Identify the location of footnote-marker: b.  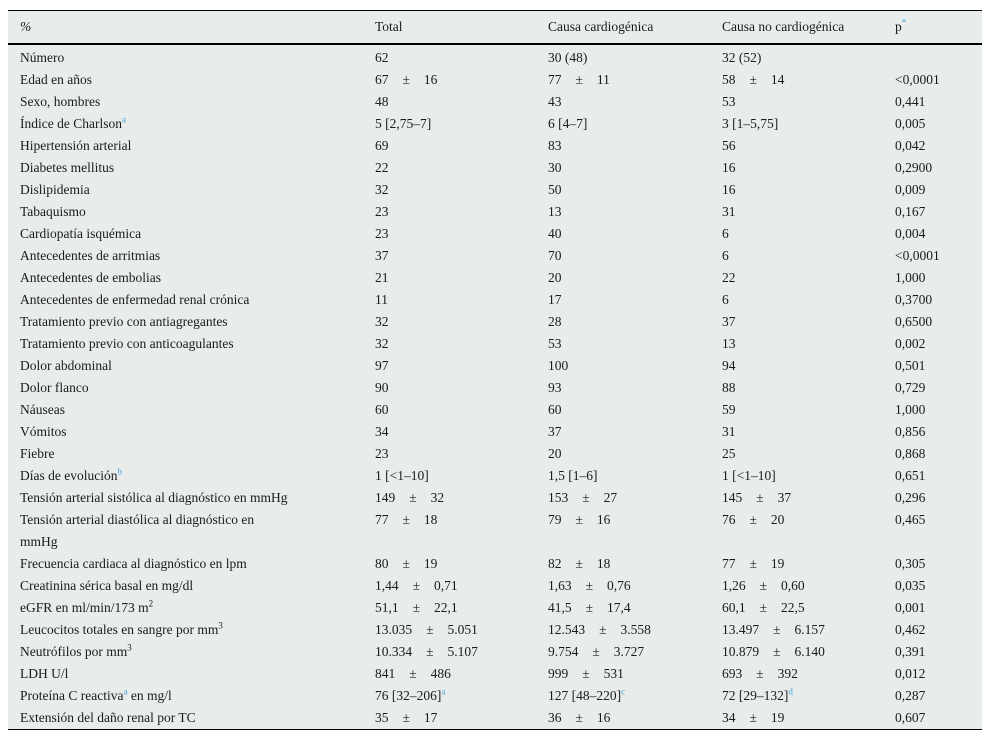
(119, 471).